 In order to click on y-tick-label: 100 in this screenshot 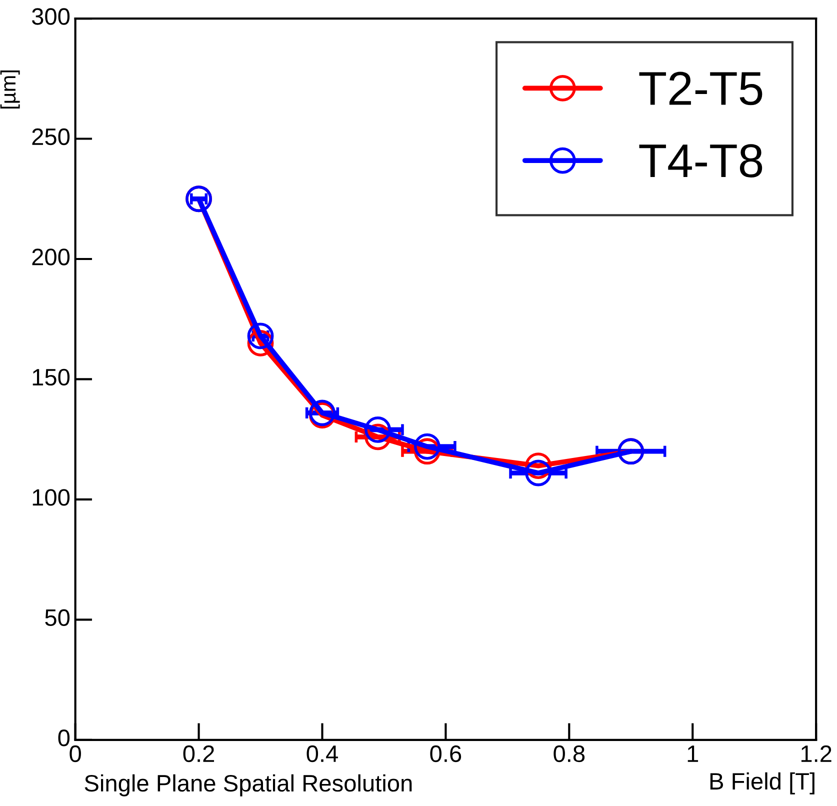, I will do `click(51, 497)`.